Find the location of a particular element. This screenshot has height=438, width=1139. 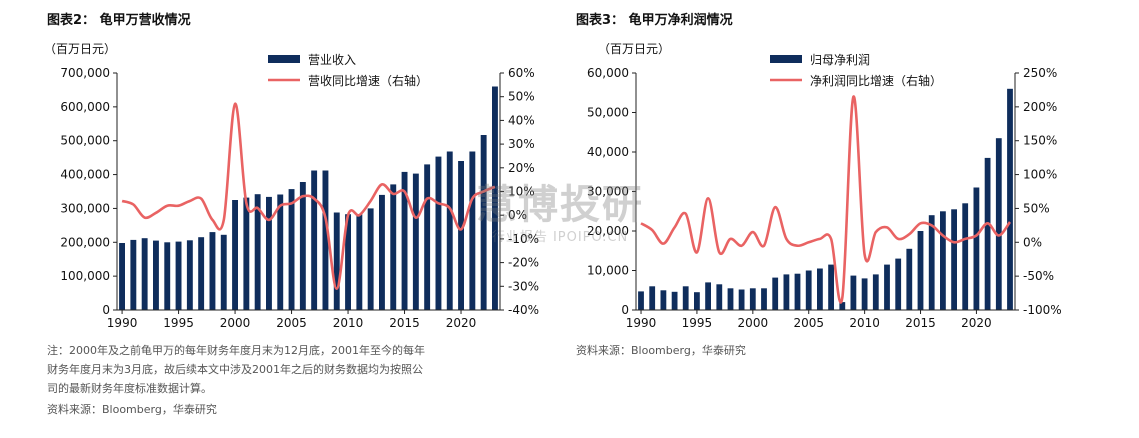

y2-tick-label: 60% is located at coordinates (521, 73).